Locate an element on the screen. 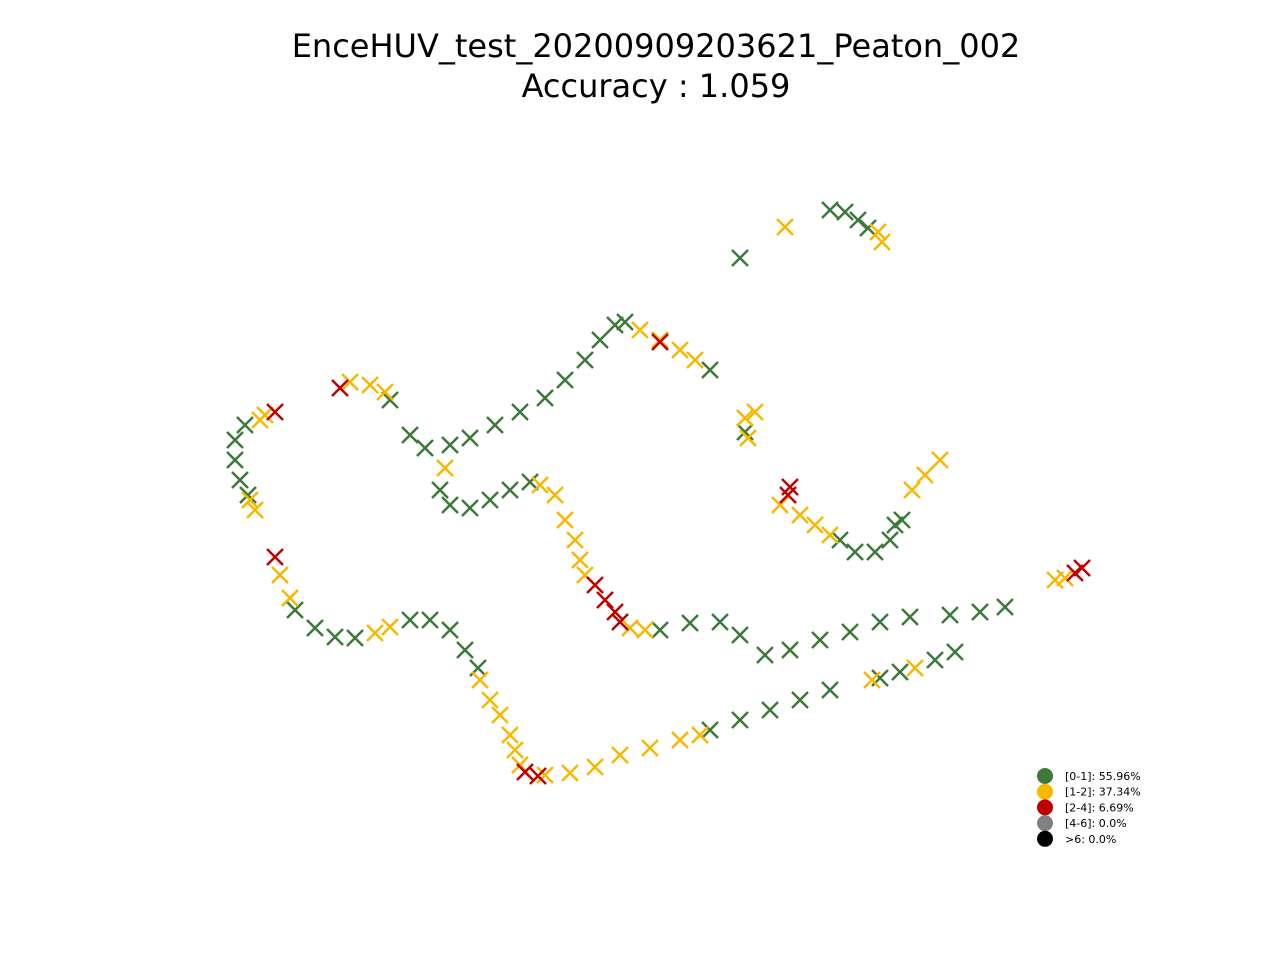 Image resolution: width=1280 pixels, height=960 pixels. legend-label: >6: 0.0% is located at coordinates (1090, 839).